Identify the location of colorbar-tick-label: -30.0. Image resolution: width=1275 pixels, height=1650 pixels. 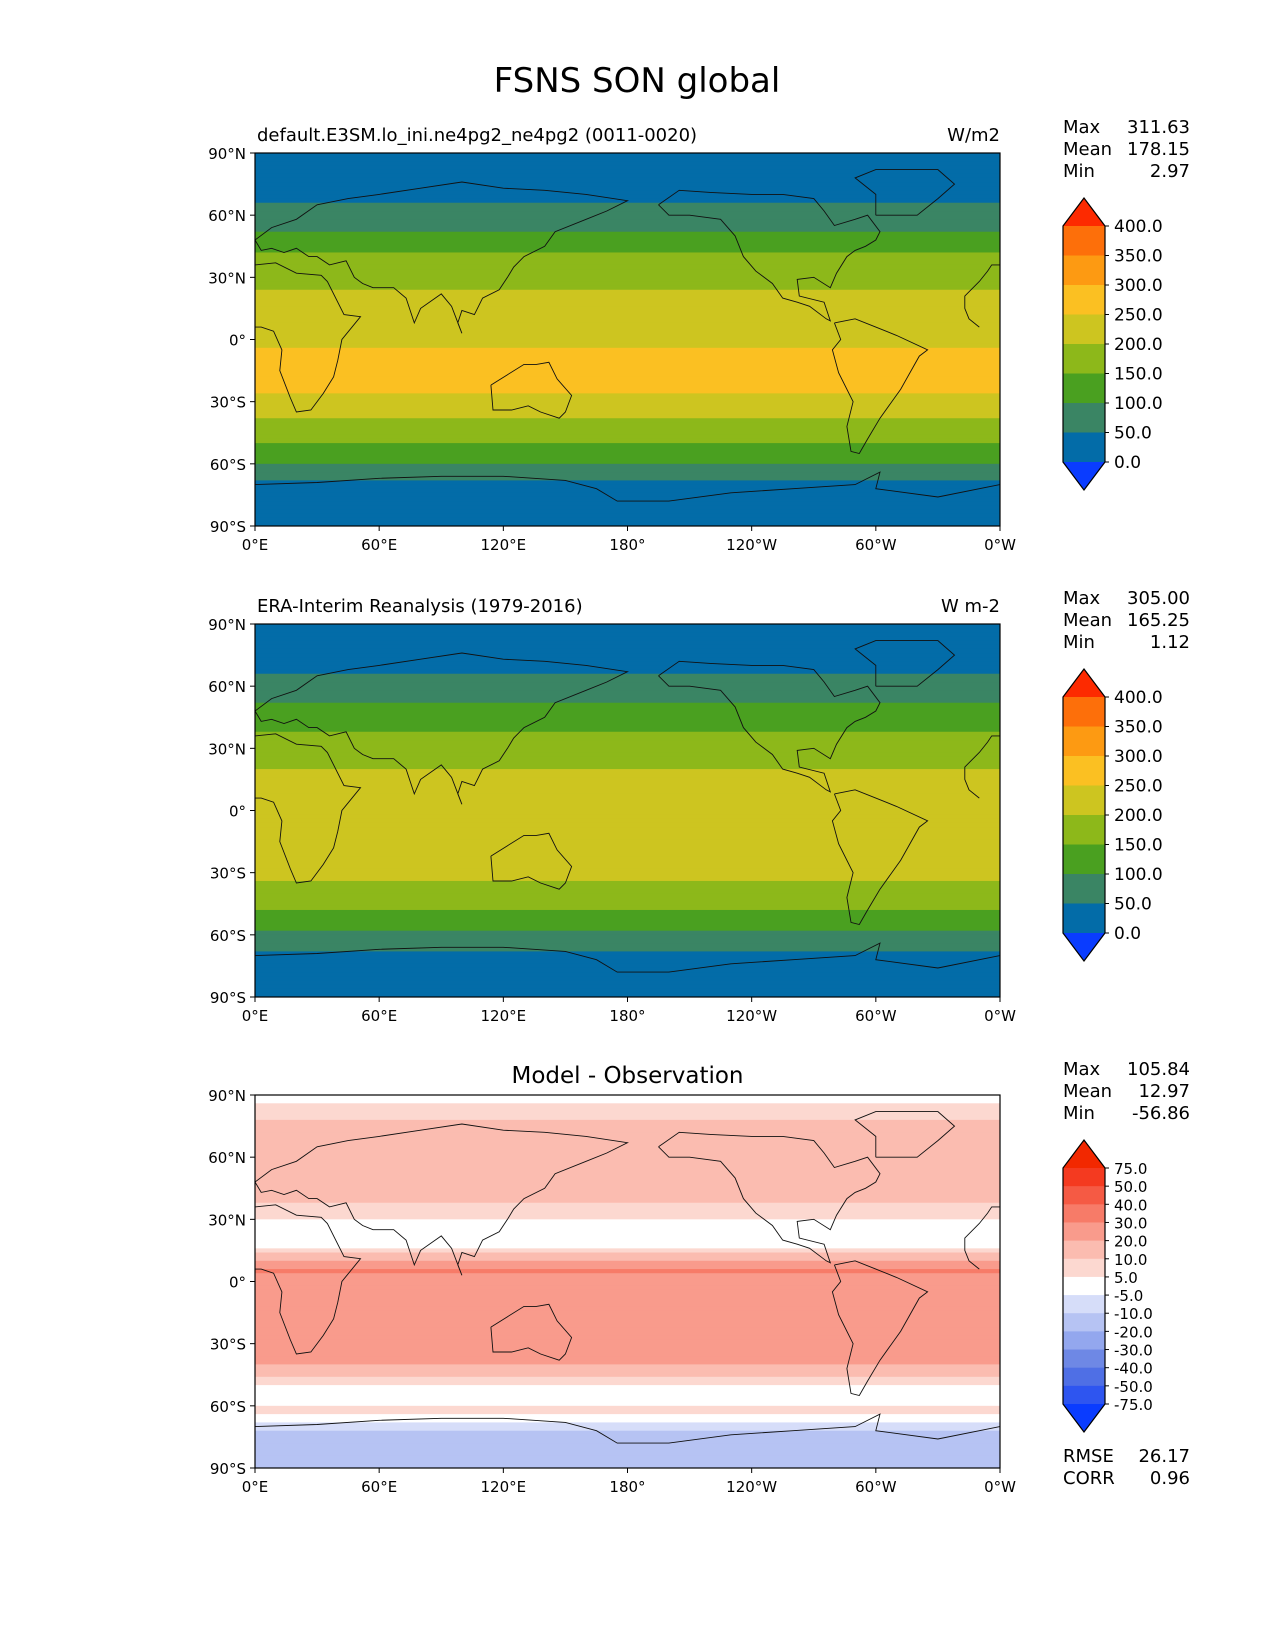
(1133, 1351).